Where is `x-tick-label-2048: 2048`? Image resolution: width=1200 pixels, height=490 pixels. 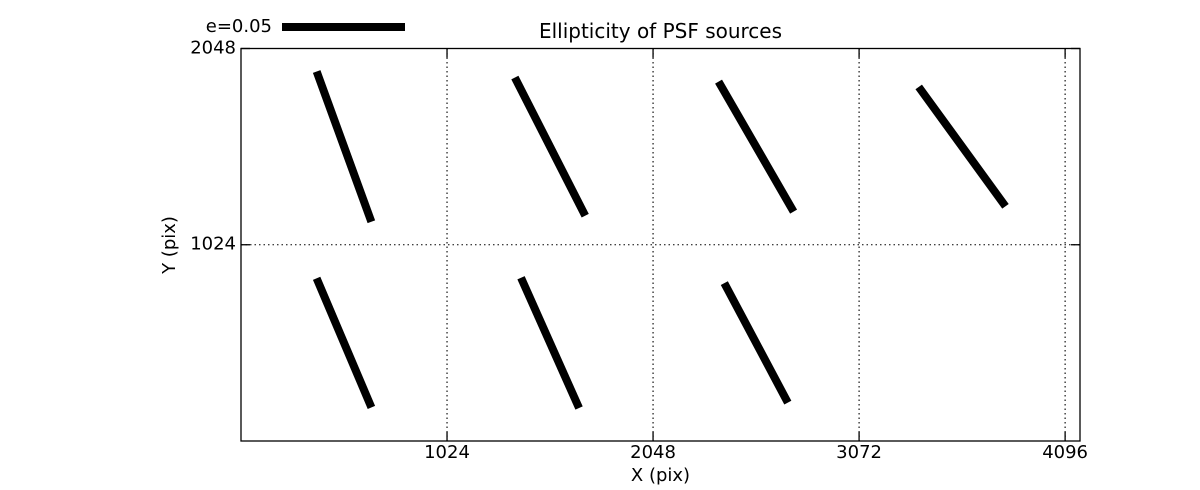
x-tick-label-2048: 2048 is located at coordinates (653, 452).